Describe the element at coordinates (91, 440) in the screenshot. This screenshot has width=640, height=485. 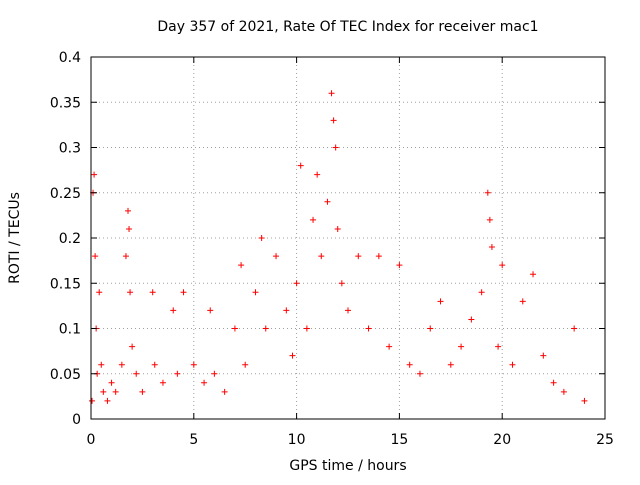
I see `x-tick-label: 0` at that location.